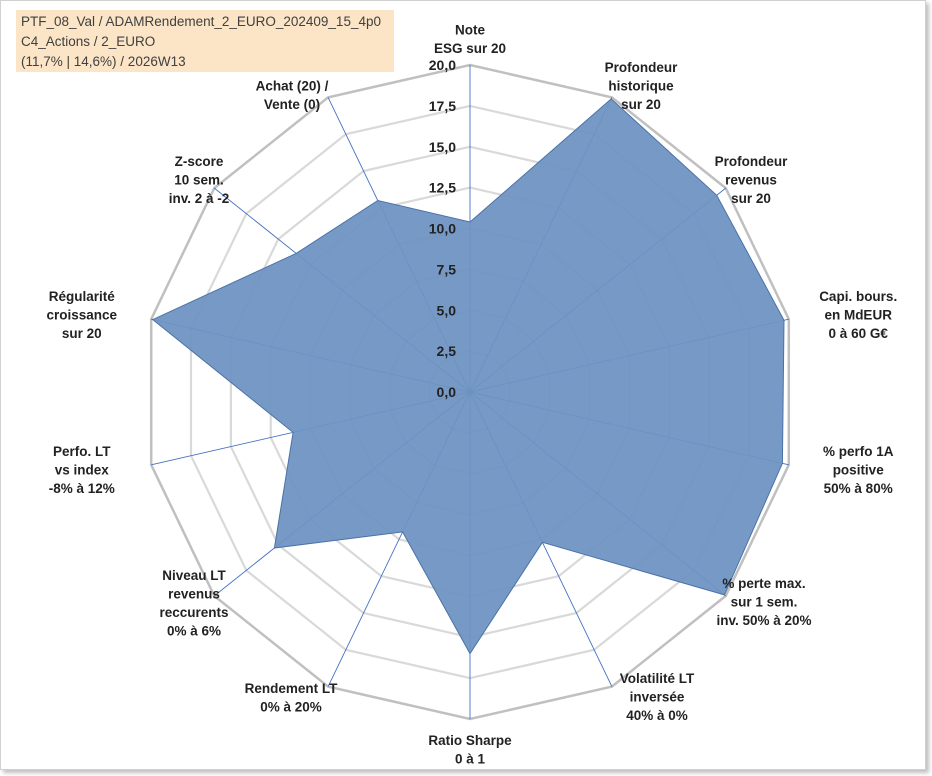  Describe the element at coordinates (470, 740) in the screenshot. I see `axis-label-line: Ratio Sharpe` at that location.